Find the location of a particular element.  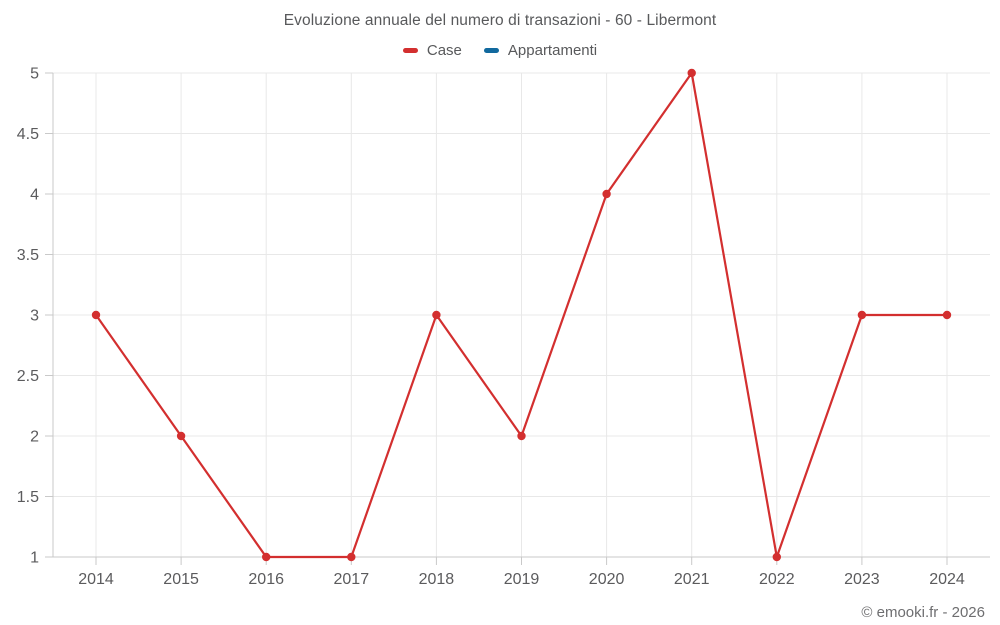

series-point-case-2016 is located at coordinates (266, 557).